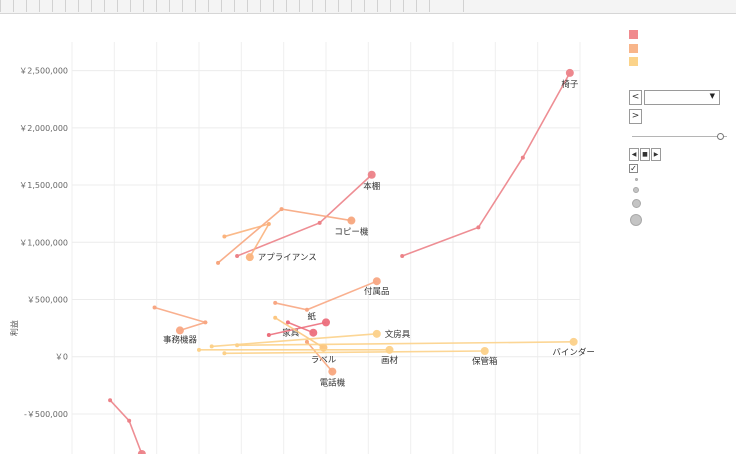 This screenshot has width=736, height=454. What do you see at coordinates (47, 300) in the screenshot?
I see `y-tick-label: ￥500,000` at bounding box center [47, 300].